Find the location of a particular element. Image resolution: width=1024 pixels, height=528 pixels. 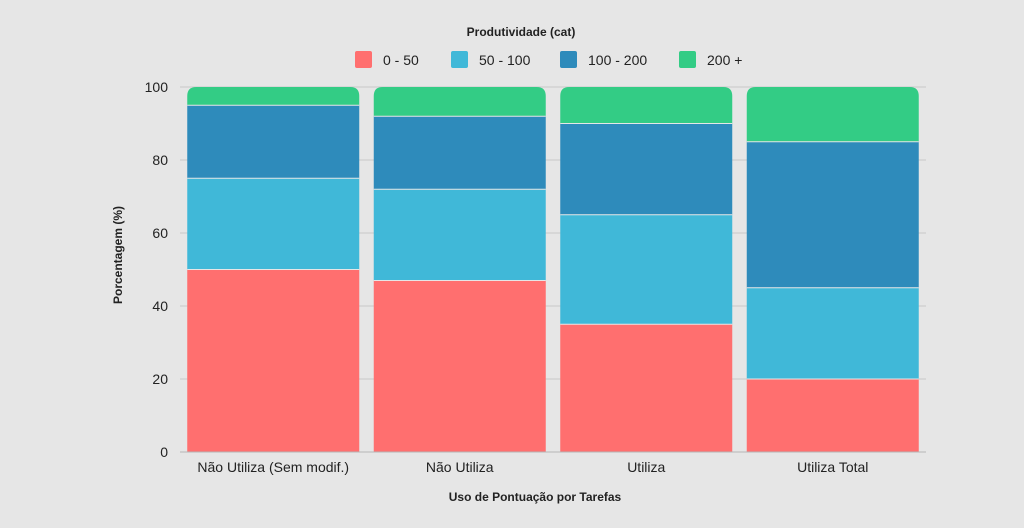

legend-label-3: 100 - 200 is located at coordinates (617, 60).